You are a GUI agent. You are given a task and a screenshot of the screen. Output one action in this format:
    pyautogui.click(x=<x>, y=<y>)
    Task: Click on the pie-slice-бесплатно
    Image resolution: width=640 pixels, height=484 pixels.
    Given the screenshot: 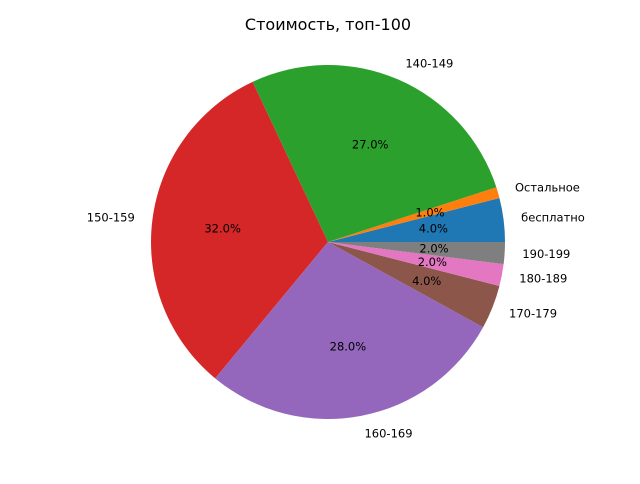 What is the action you would take?
    pyautogui.click(x=417, y=219)
    